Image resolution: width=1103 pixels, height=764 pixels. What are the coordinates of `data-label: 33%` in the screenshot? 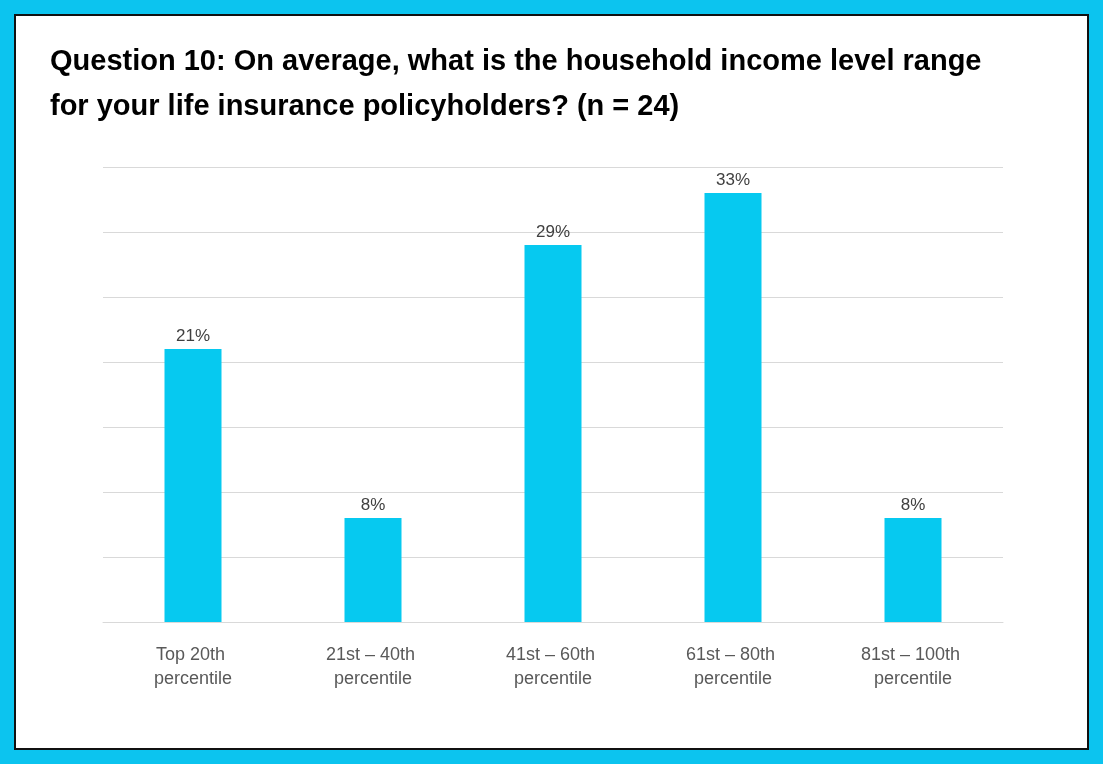 It's located at (733, 179).